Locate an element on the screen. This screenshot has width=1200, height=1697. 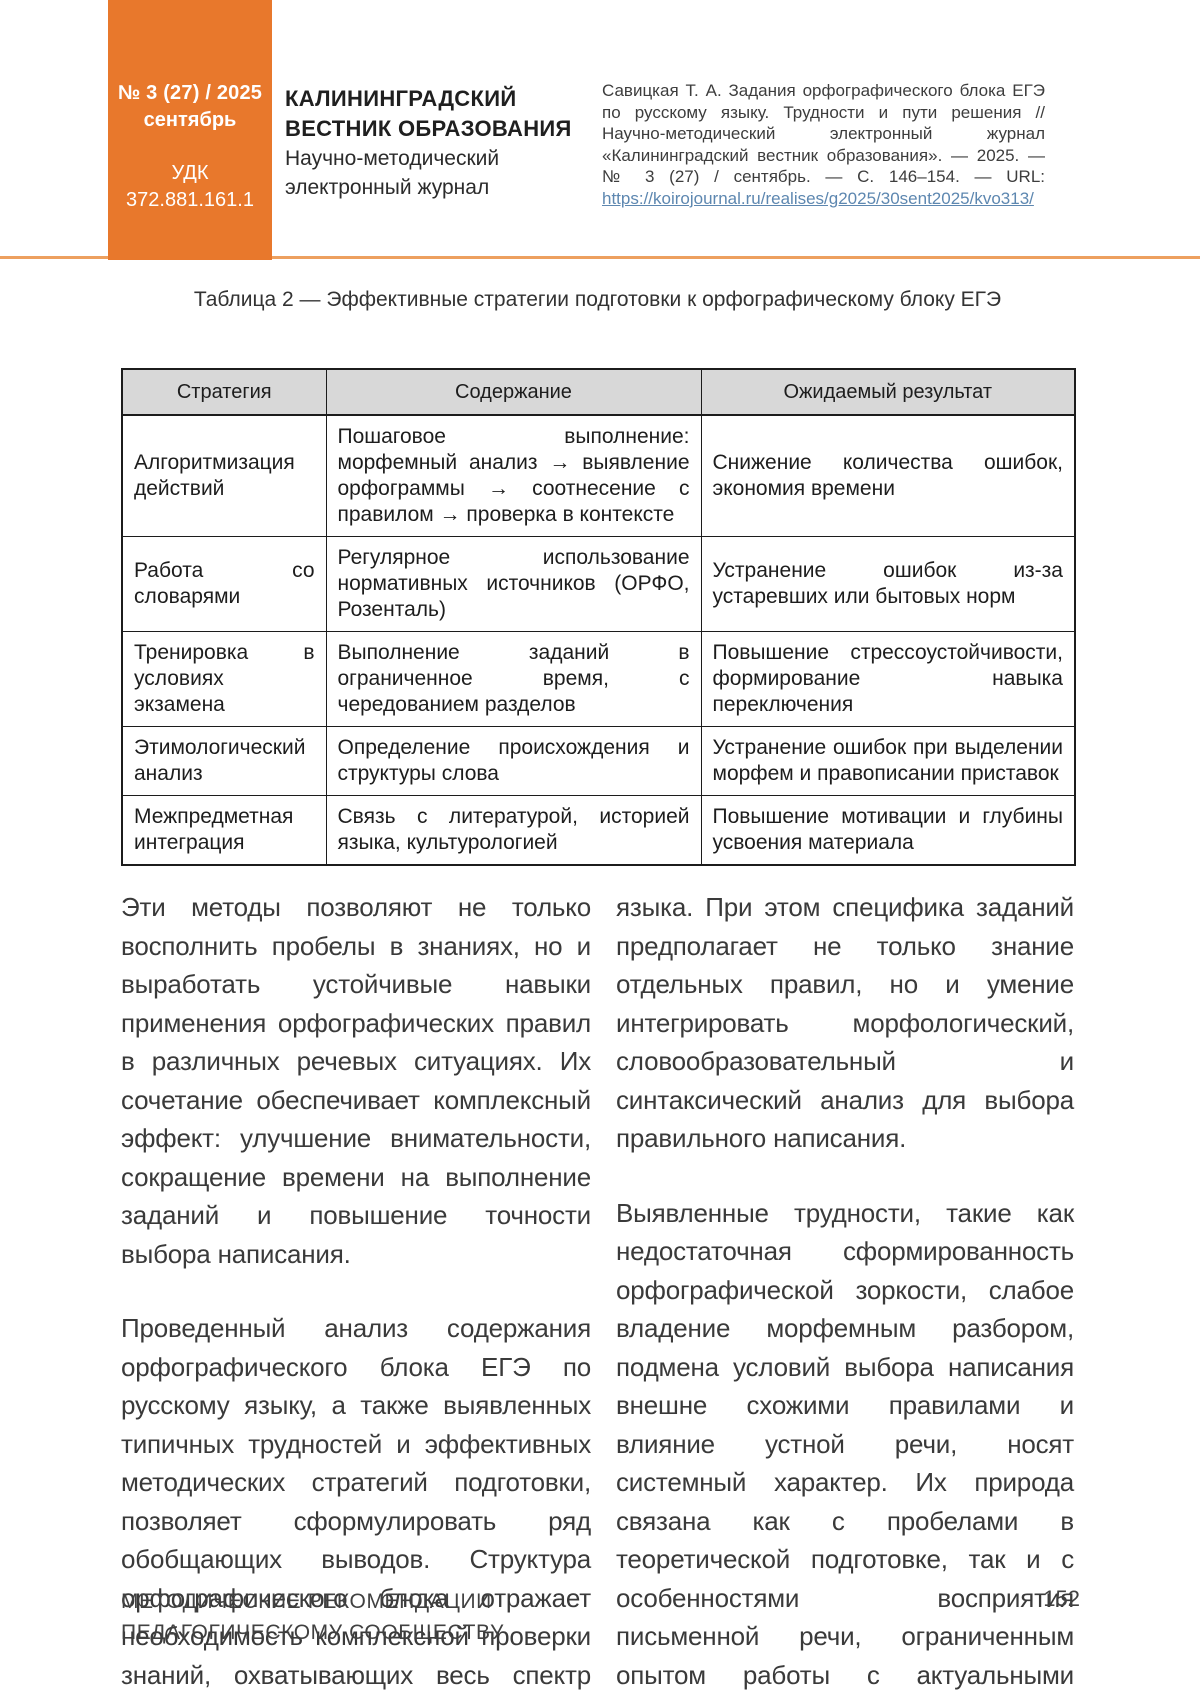
cell-strategy: Работа со словарями is located at coordinates (224, 584).